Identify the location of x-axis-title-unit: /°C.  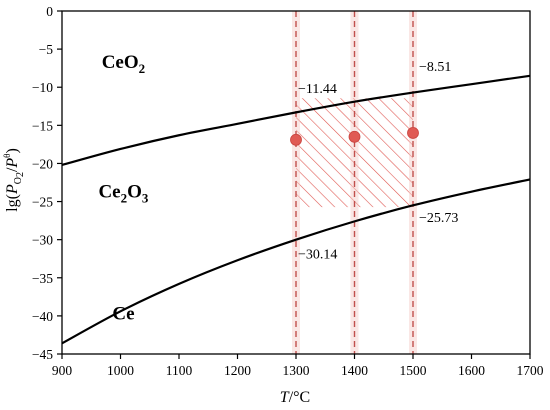
(300, 397).